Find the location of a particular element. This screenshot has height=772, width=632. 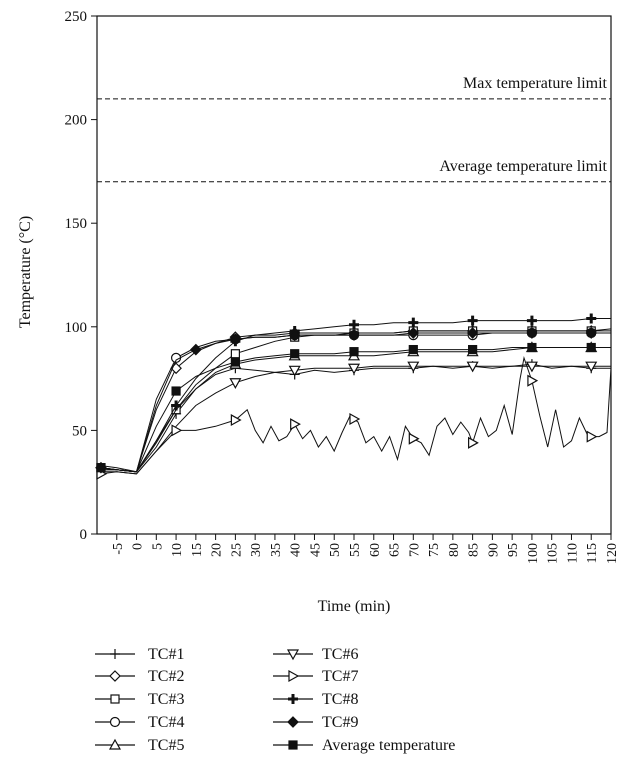

legend-item: TC#2 is located at coordinates (139, 676).